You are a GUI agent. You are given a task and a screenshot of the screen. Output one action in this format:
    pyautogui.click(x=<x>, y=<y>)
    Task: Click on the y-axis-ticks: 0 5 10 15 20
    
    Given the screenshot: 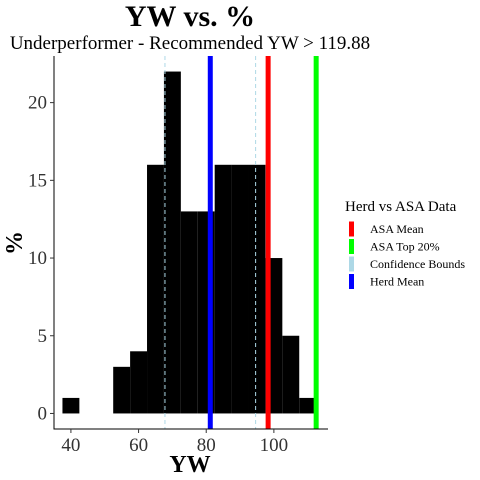 What is the action you would take?
    pyautogui.click(x=41, y=258)
    